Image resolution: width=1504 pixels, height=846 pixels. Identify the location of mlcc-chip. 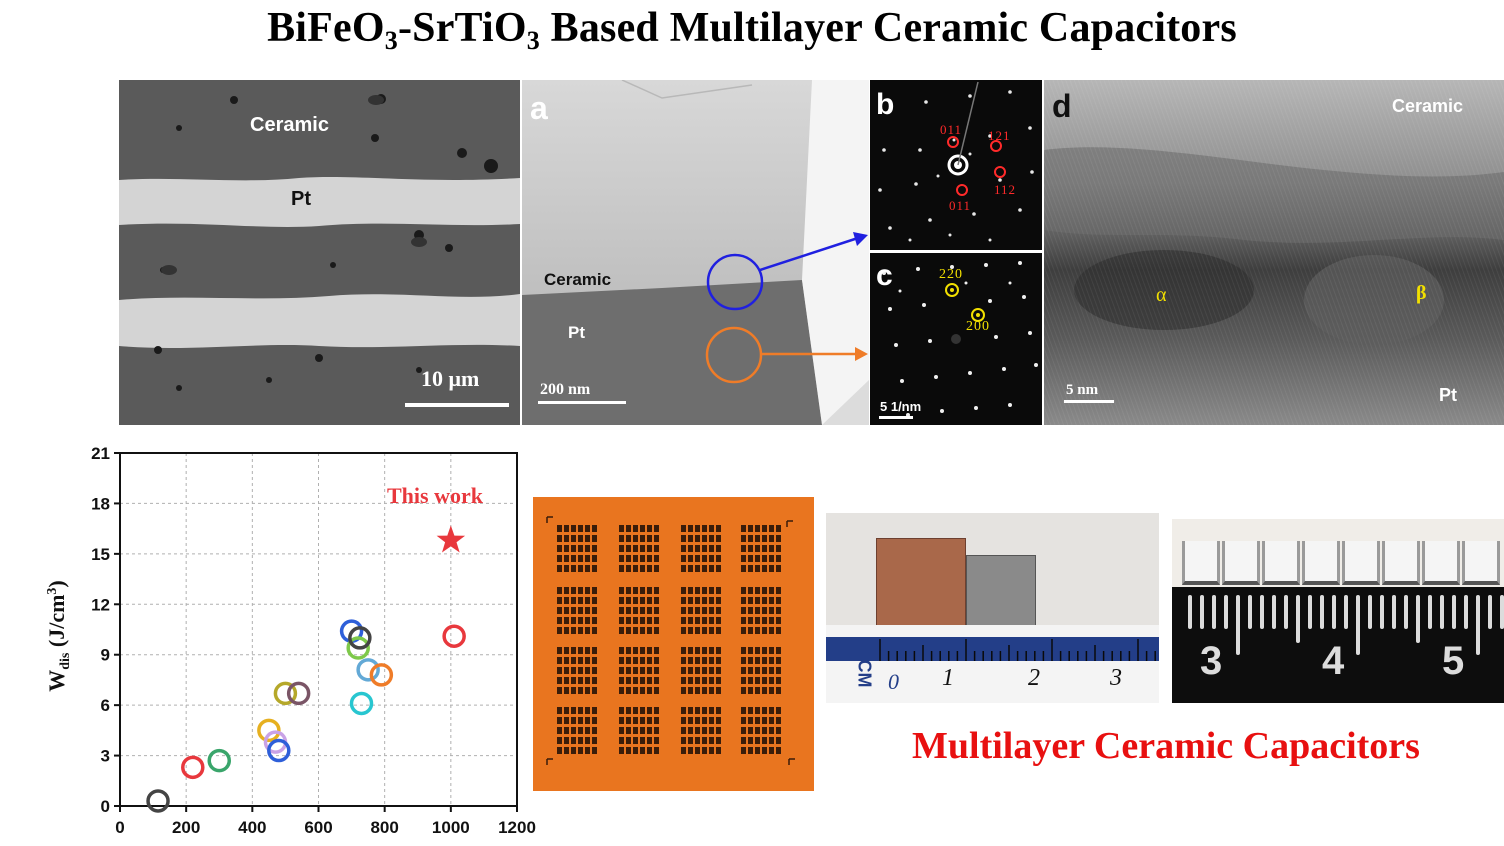
(1441, 563).